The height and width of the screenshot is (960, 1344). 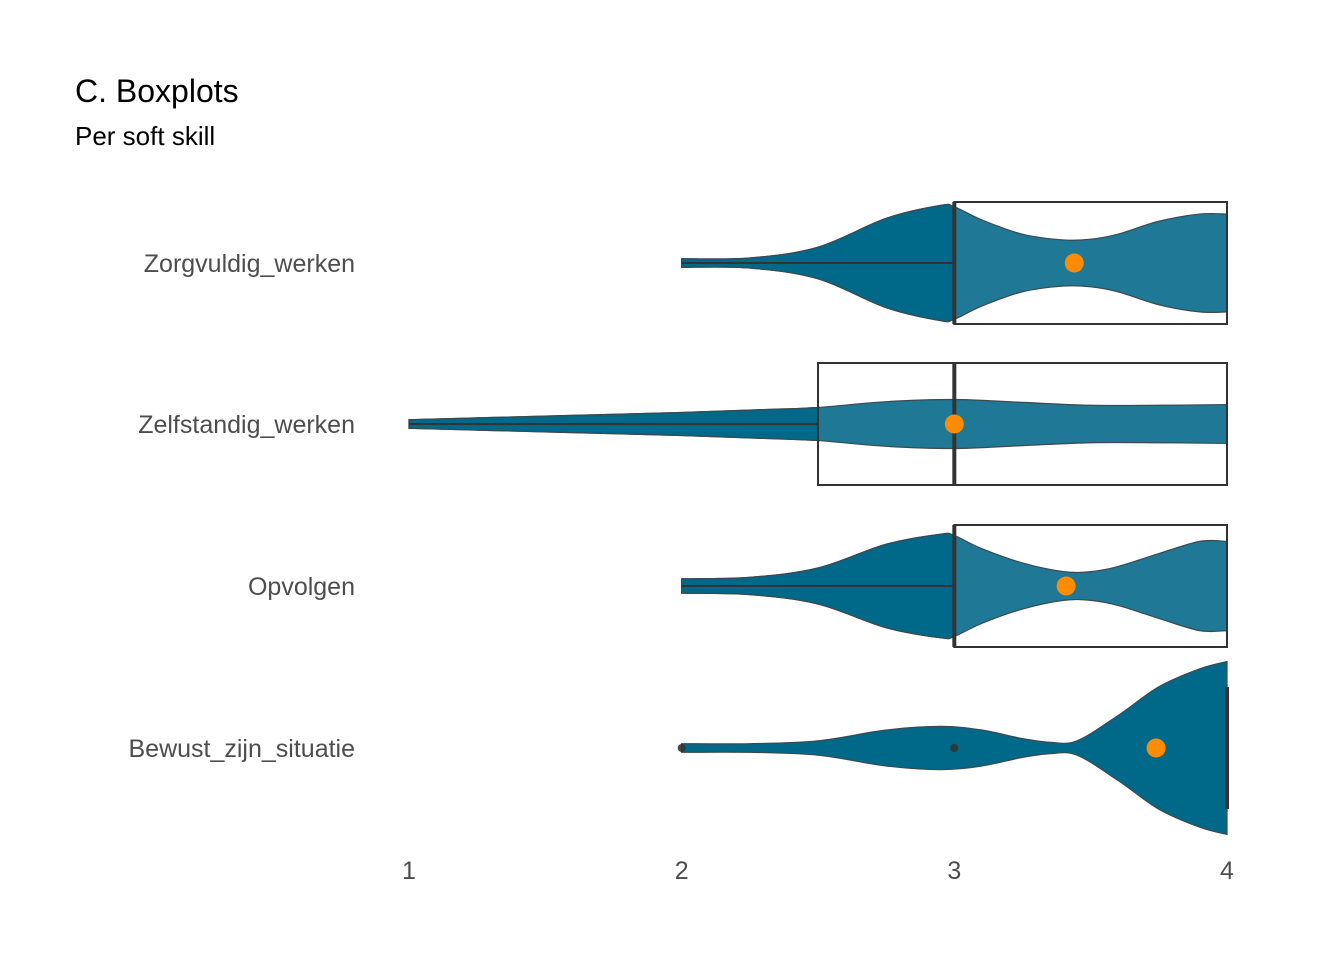 What do you see at coordinates (246, 425) in the screenshot?
I see `category-label: Zelfstandig_werken` at bounding box center [246, 425].